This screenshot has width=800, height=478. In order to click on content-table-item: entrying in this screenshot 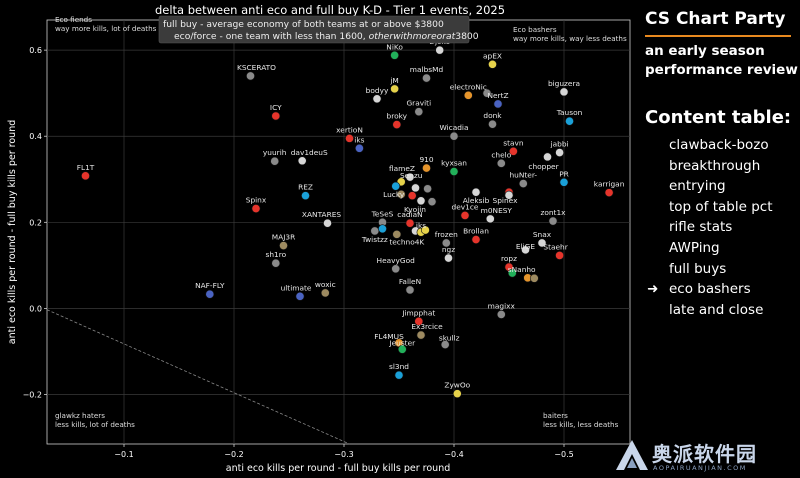, I will do `click(710, 186)`.